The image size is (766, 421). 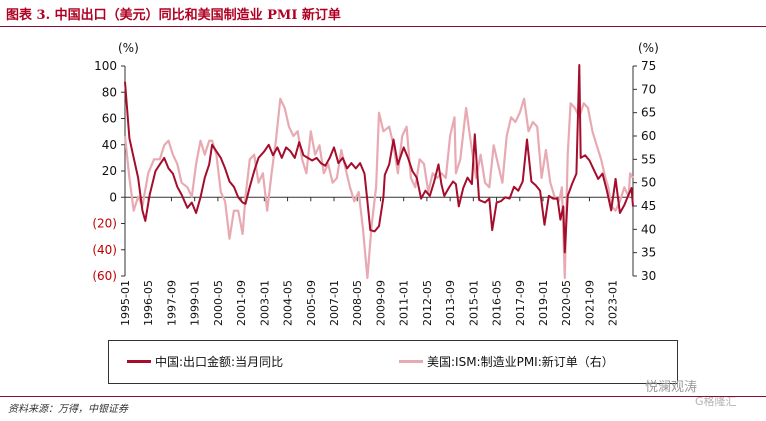 What do you see at coordinates (171, 303) in the screenshot?
I see `x-tick-label: 1997-09` at bounding box center [171, 303].